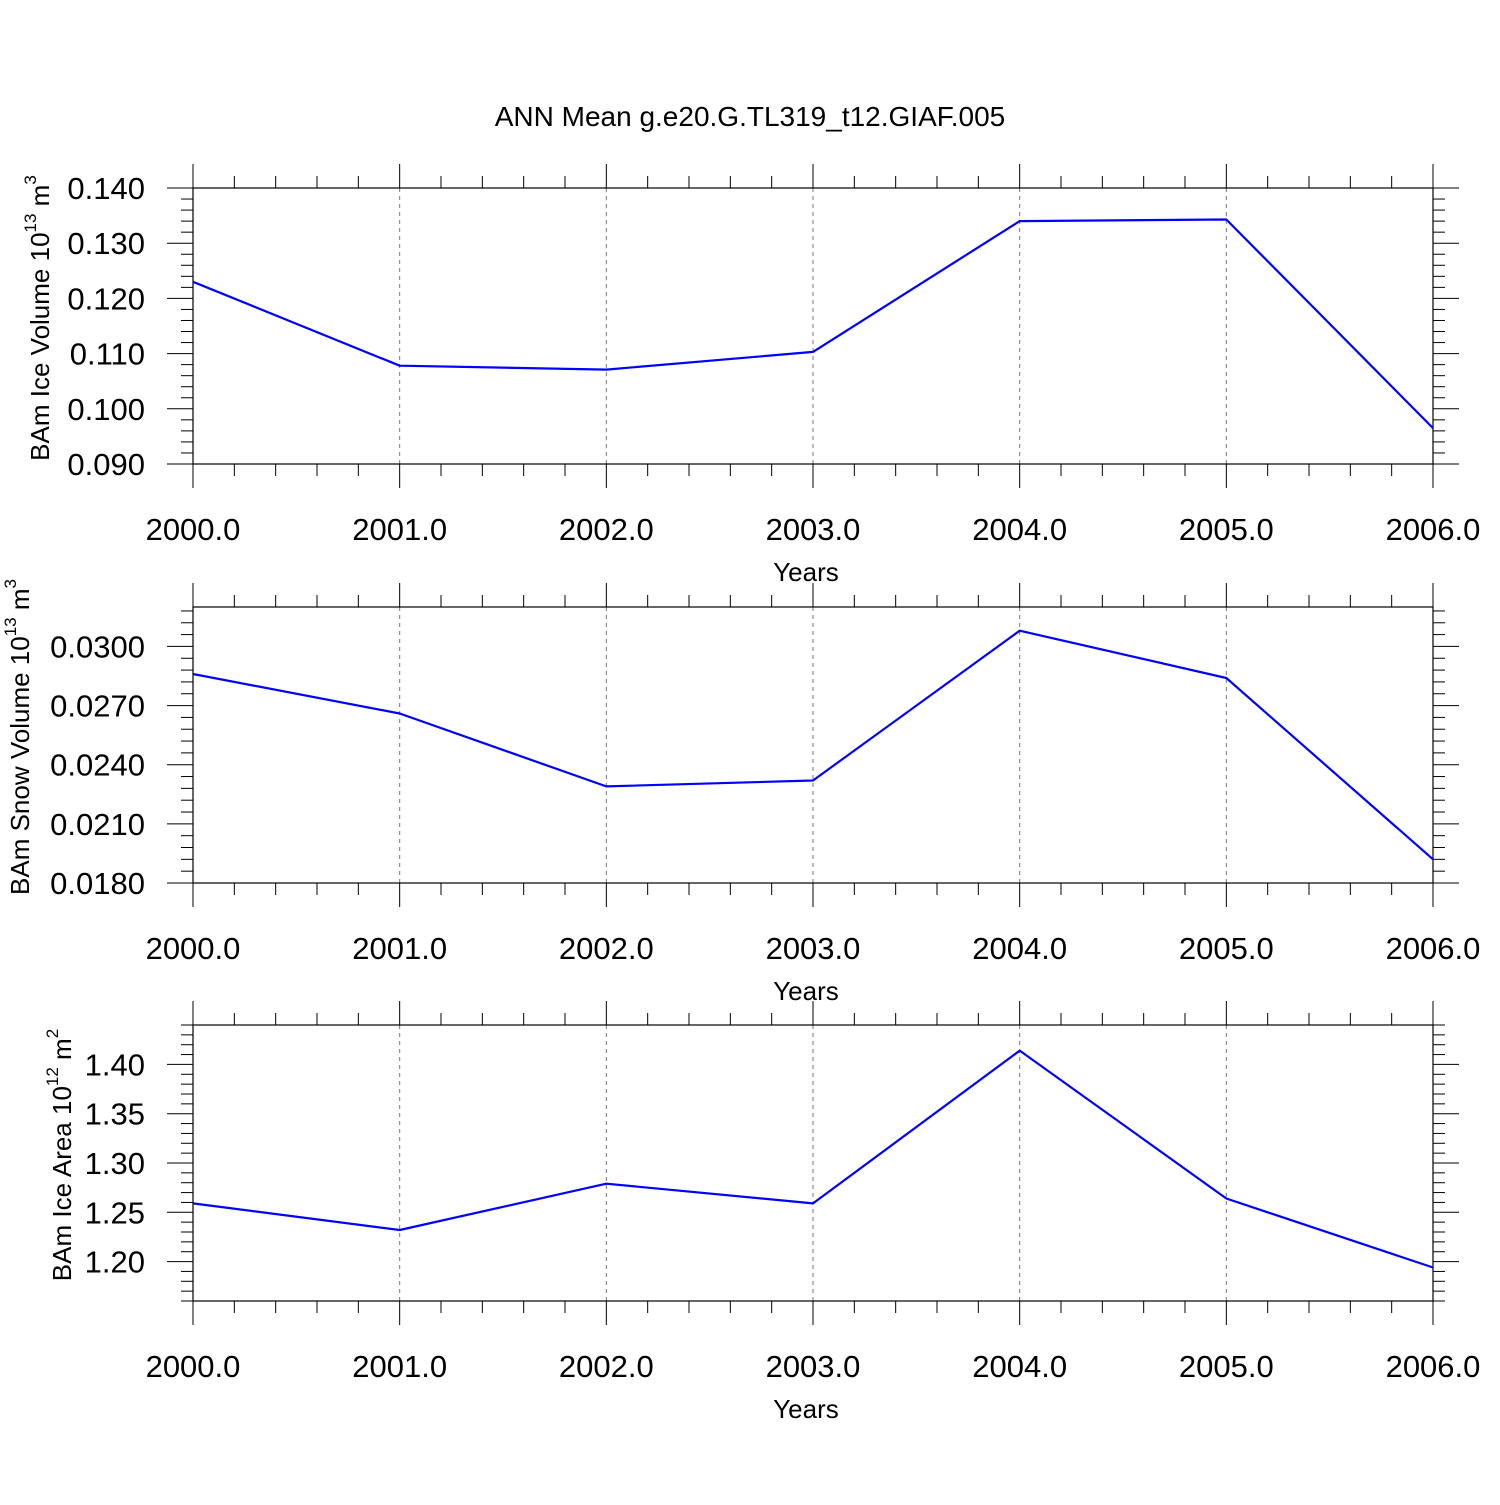  What do you see at coordinates (106, 464) in the screenshot?
I see `y-tick-label: 0.090` at bounding box center [106, 464].